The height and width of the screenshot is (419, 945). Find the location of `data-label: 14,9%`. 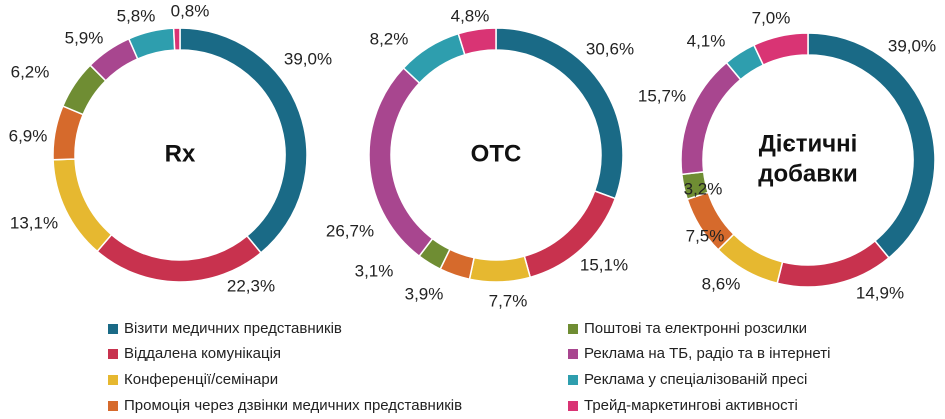

data-label: 14,9% is located at coordinates (880, 292).